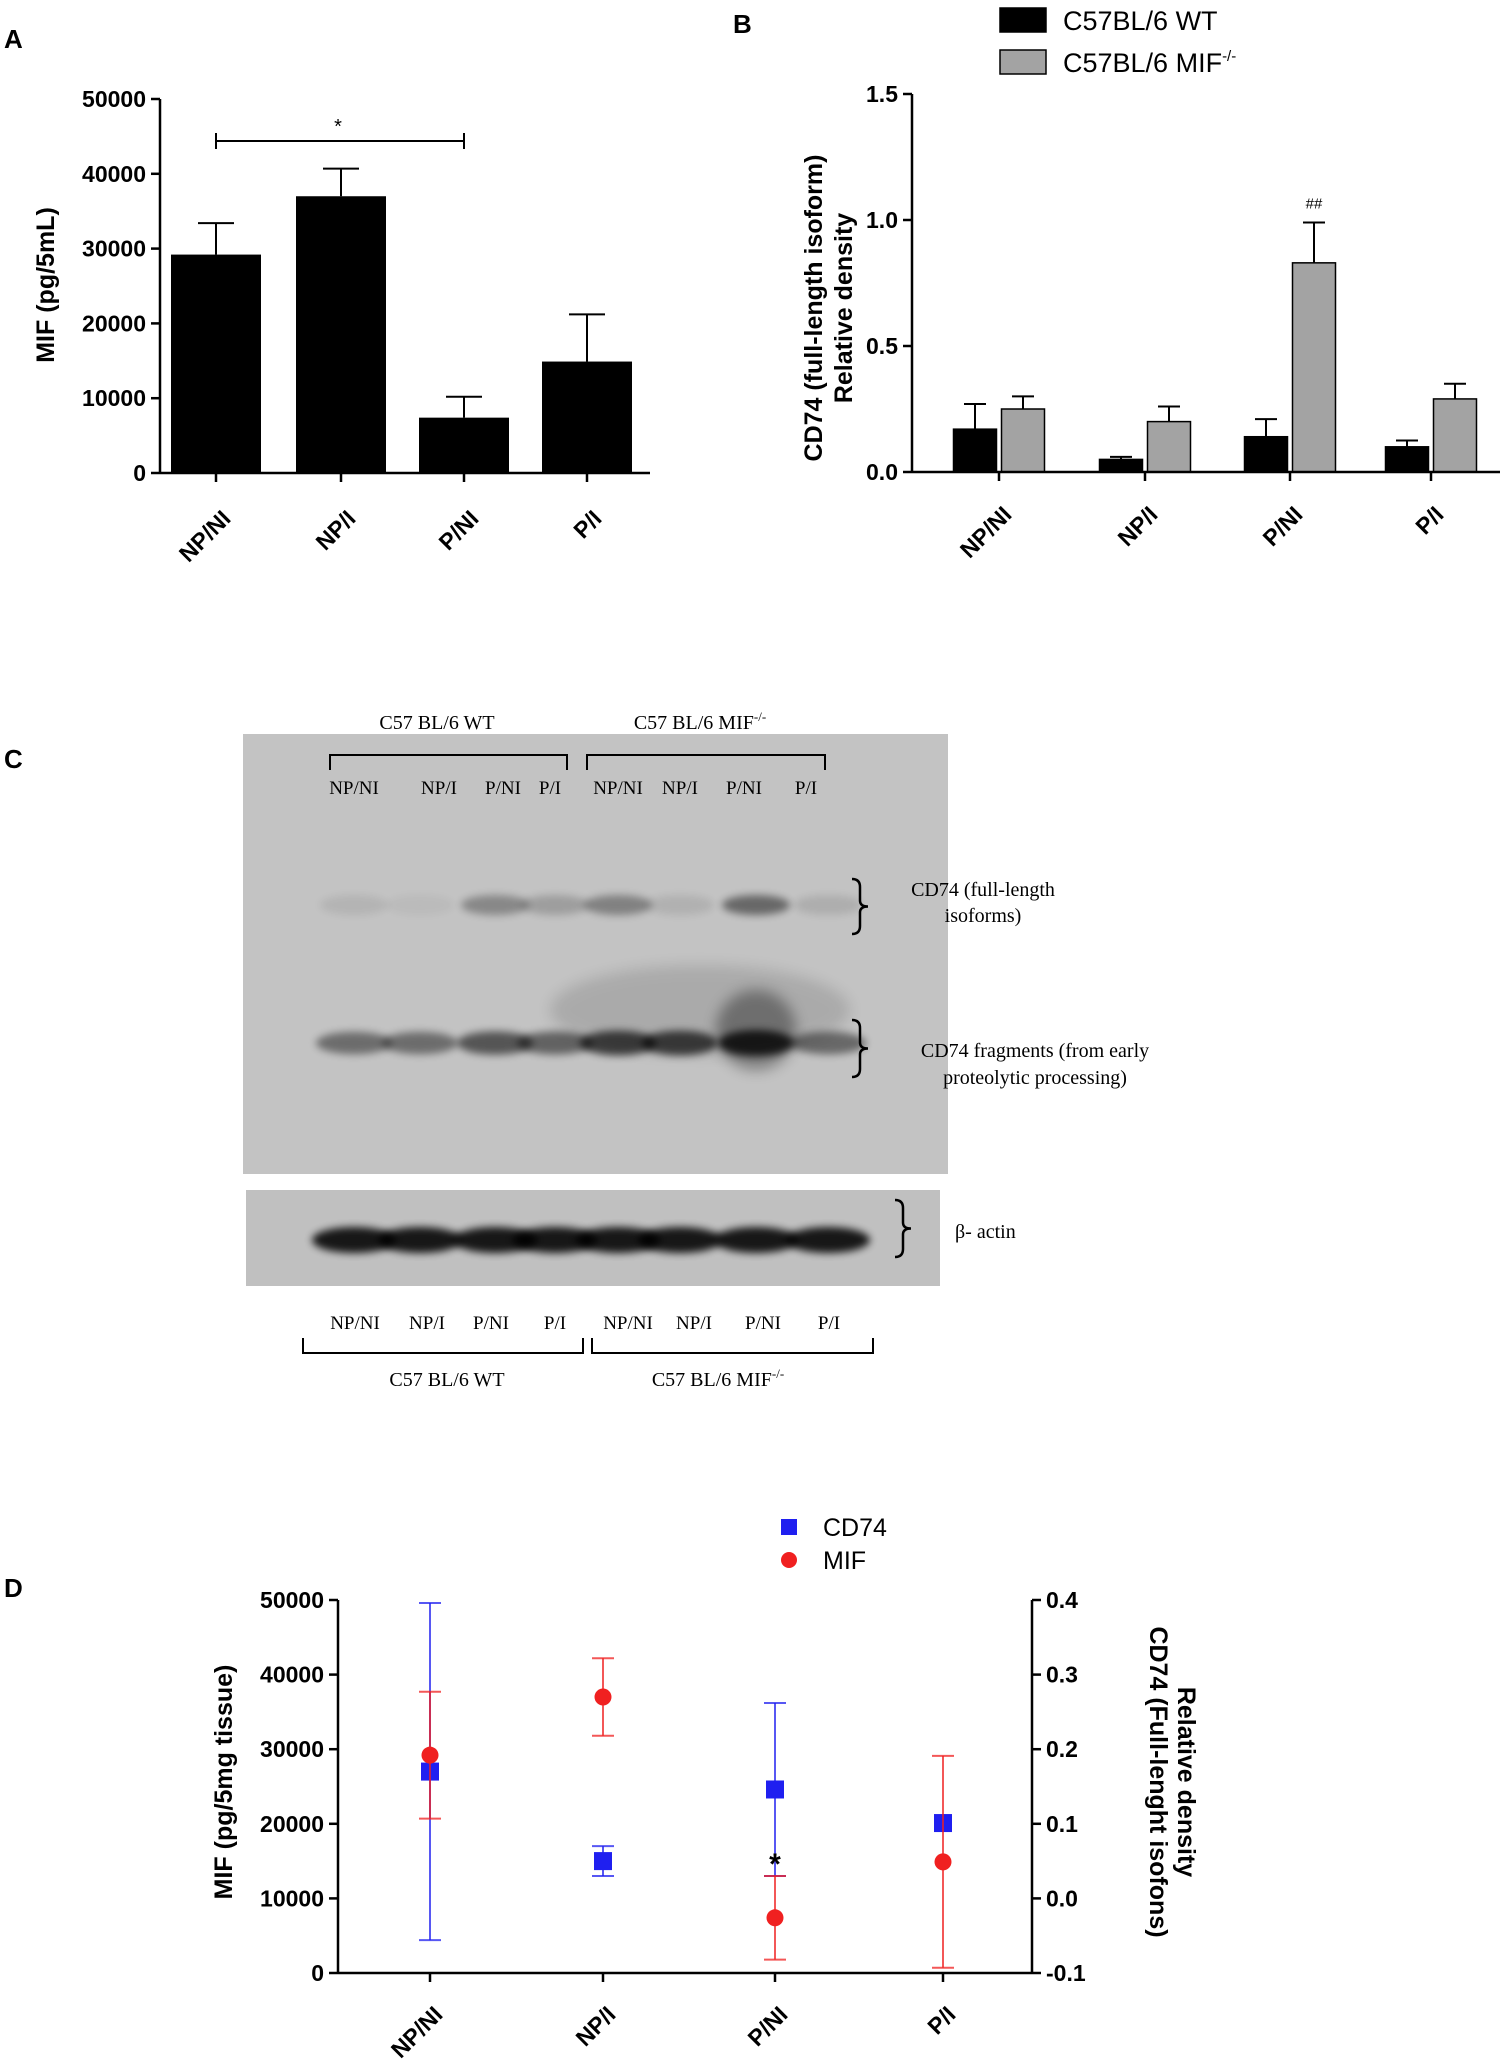 The width and height of the screenshot is (1503, 2059). Describe the element at coordinates (844, 1561) in the screenshot. I see `legend-label-mif: MIF` at that location.